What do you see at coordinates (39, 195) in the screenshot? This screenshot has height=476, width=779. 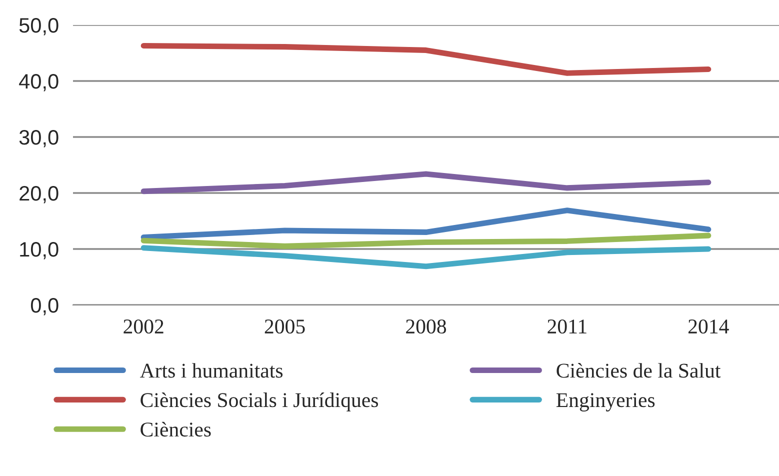 I see `y-tick-label: 20,0` at bounding box center [39, 195].